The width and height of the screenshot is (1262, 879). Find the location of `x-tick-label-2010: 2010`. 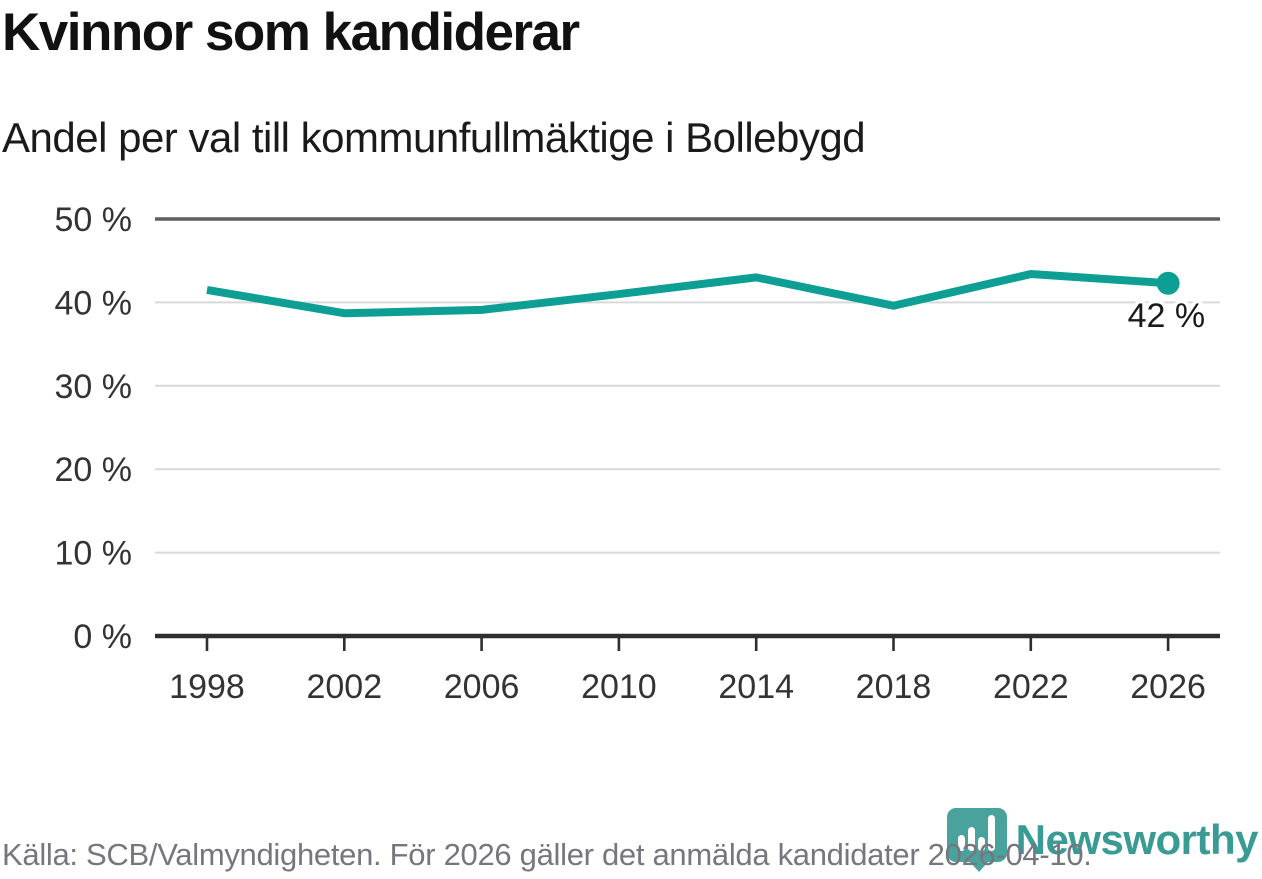

x-tick-label-2010: 2010 is located at coordinates (619, 687).